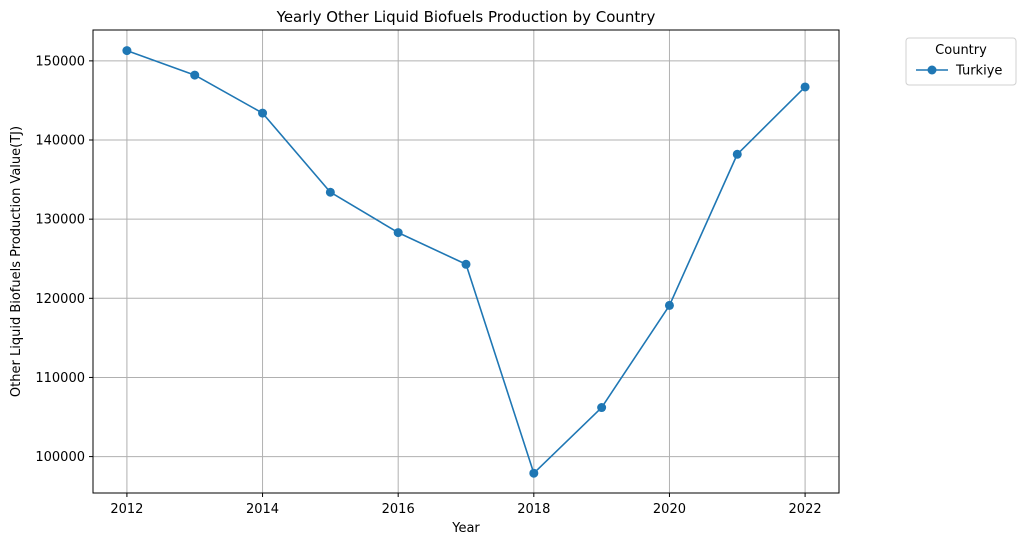  I want to click on y-tick-label: 100000, so click(60, 457).